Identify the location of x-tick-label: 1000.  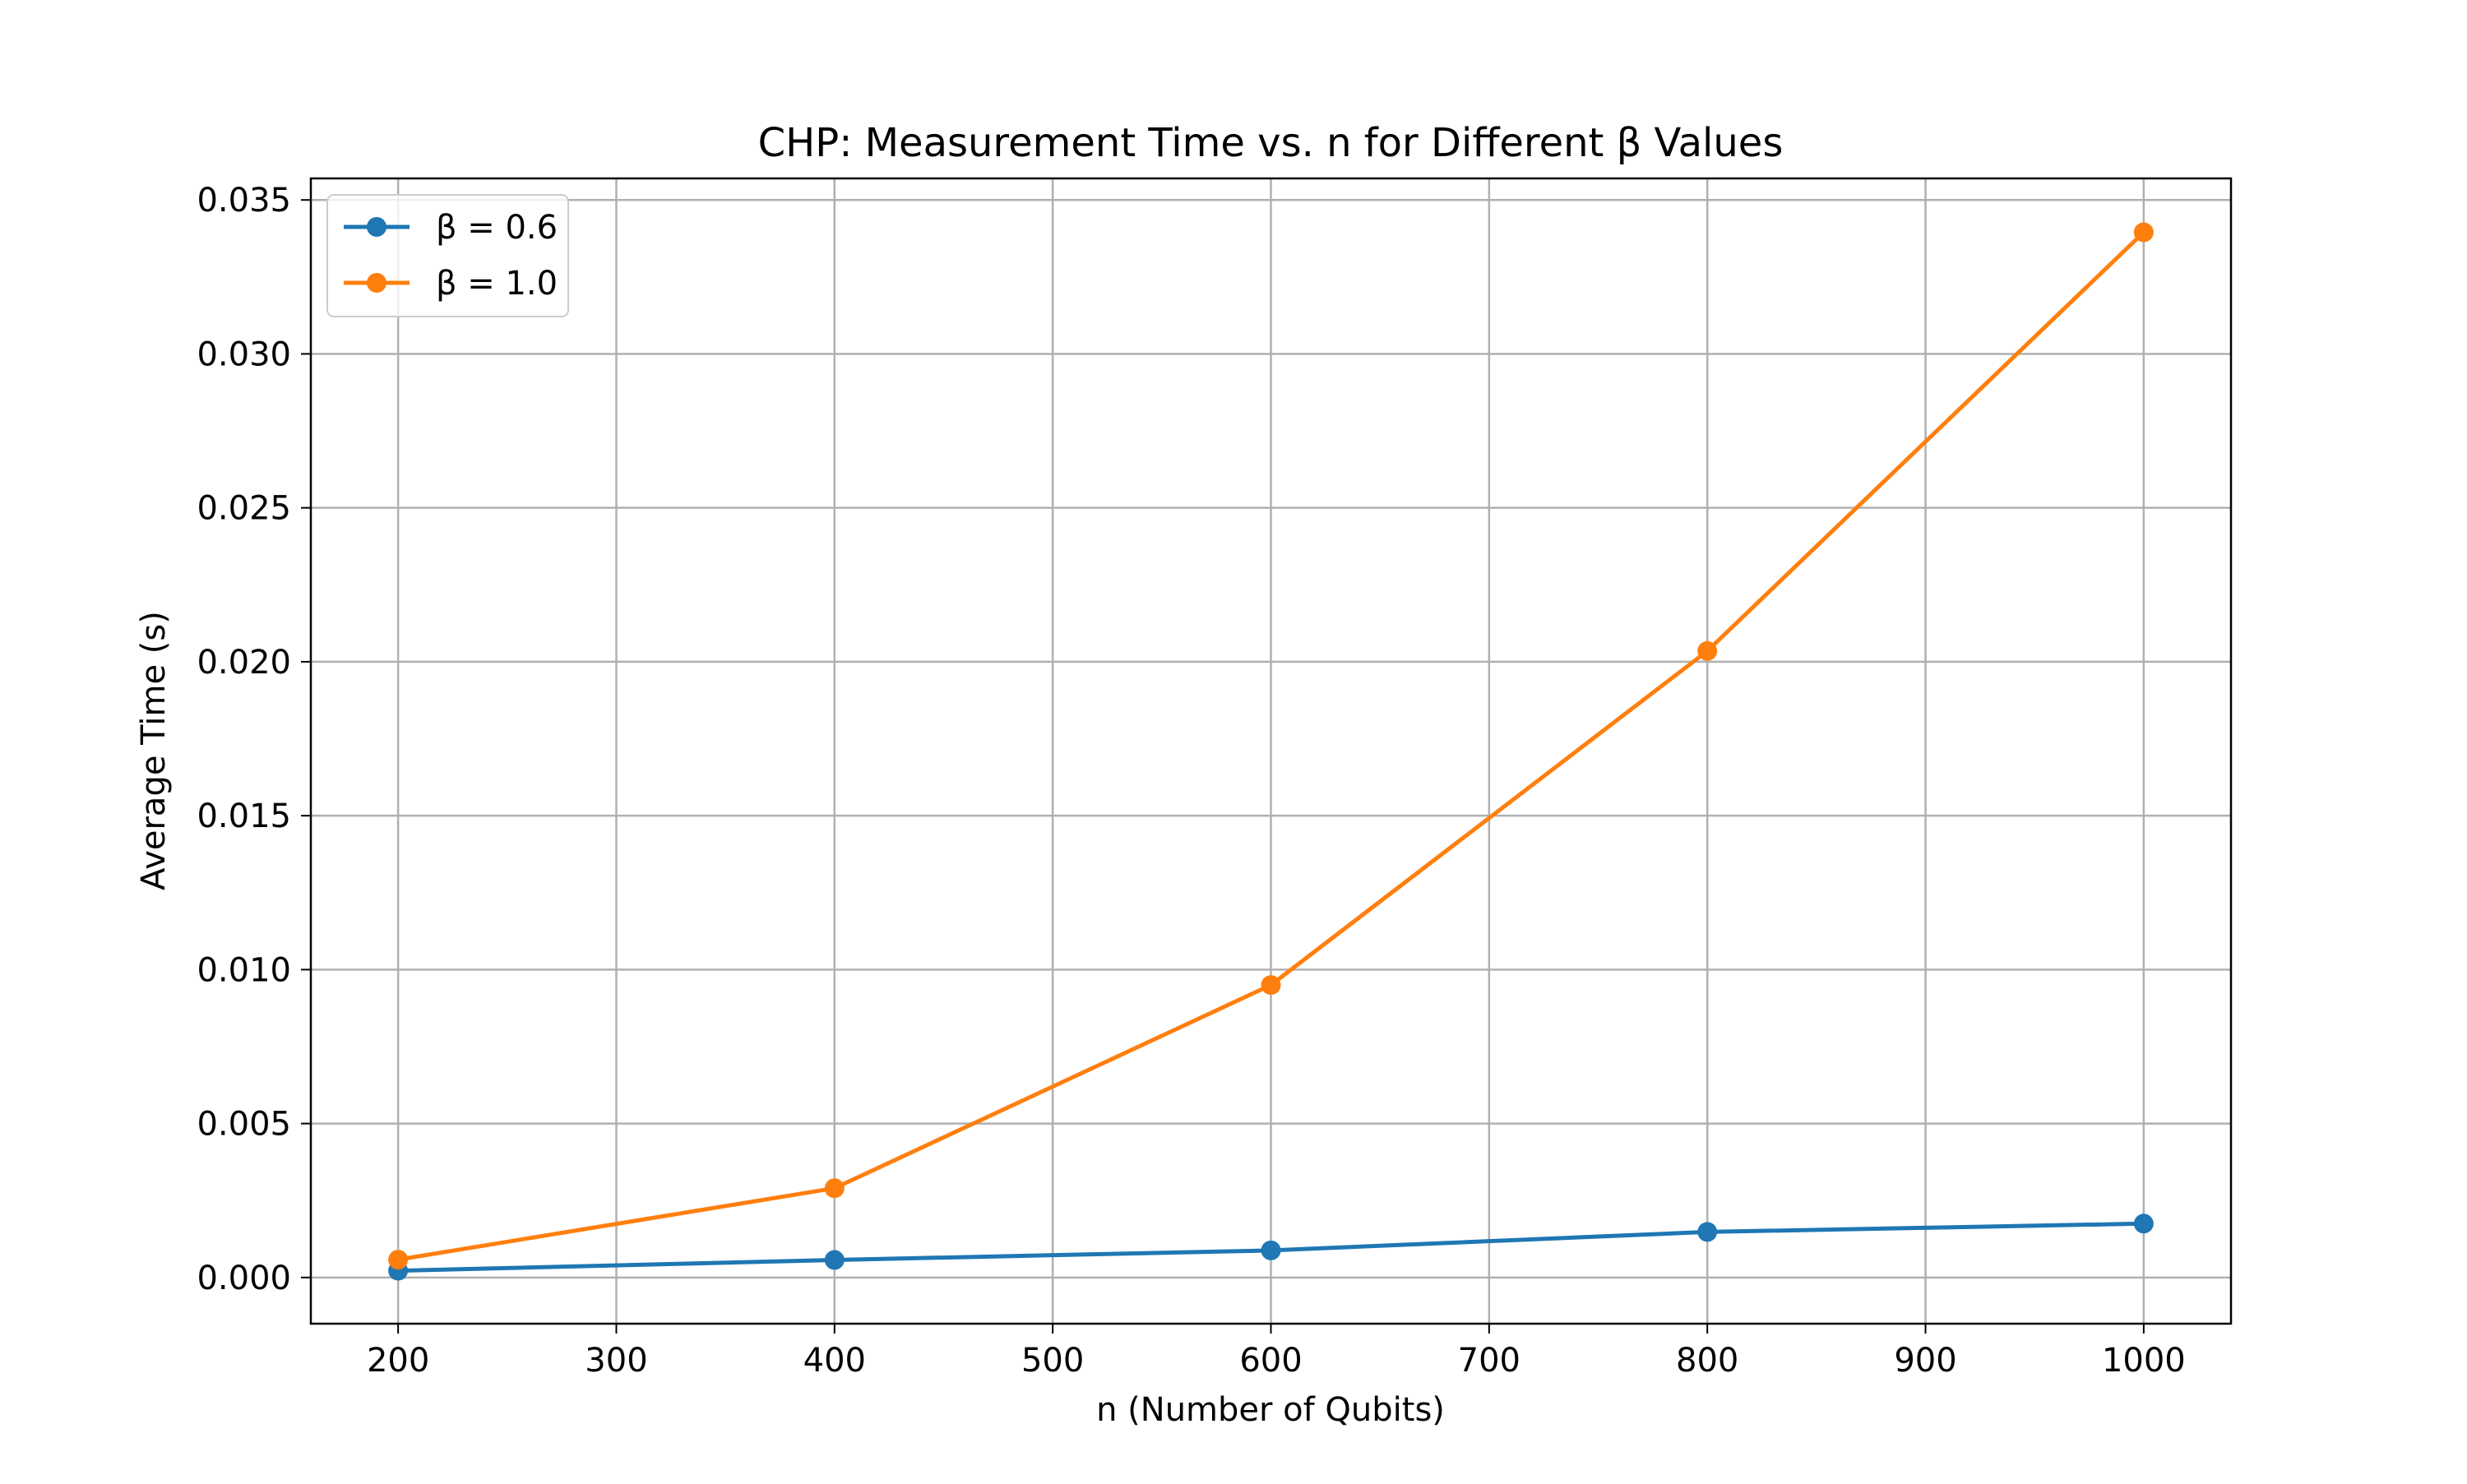
(2144, 1361).